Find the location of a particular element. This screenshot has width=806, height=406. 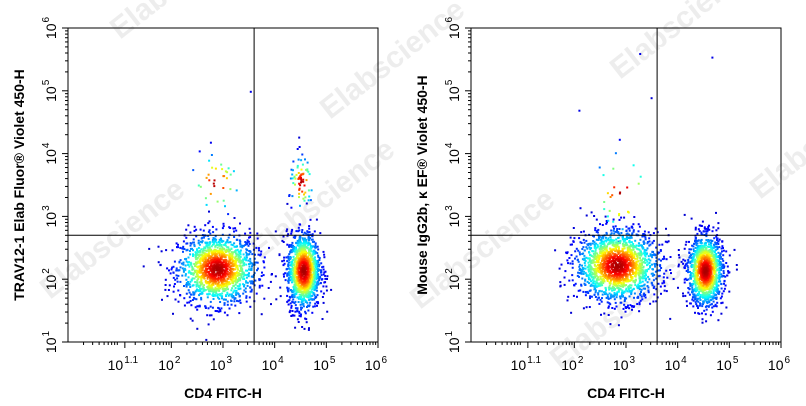

event-dots is located at coordinates (237, 215).